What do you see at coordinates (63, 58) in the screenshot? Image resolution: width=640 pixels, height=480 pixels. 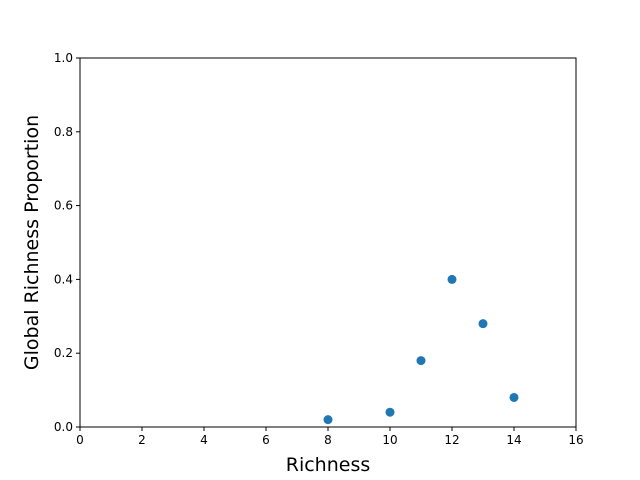 I see `y-tick-label: 1.0` at bounding box center [63, 58].